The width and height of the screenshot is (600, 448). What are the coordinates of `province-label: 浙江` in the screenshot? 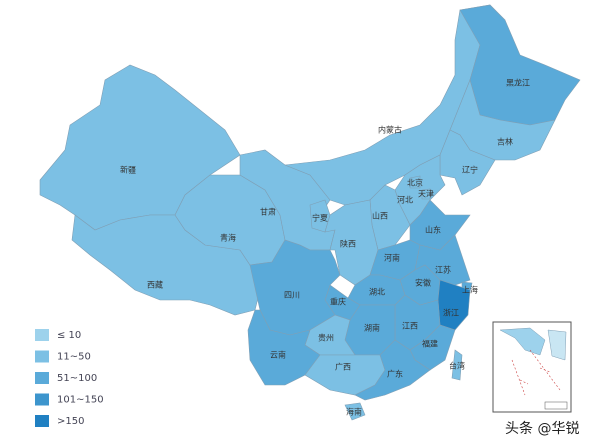 It's located at (451, 313).